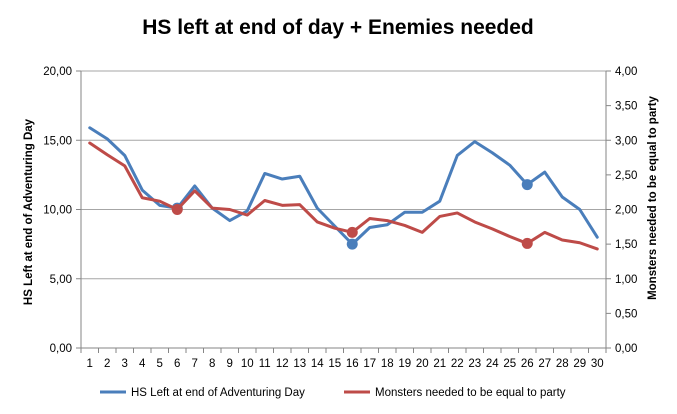  I want to click on right-axis-title: Monsters needed to be equal to party, so click(653, 197).